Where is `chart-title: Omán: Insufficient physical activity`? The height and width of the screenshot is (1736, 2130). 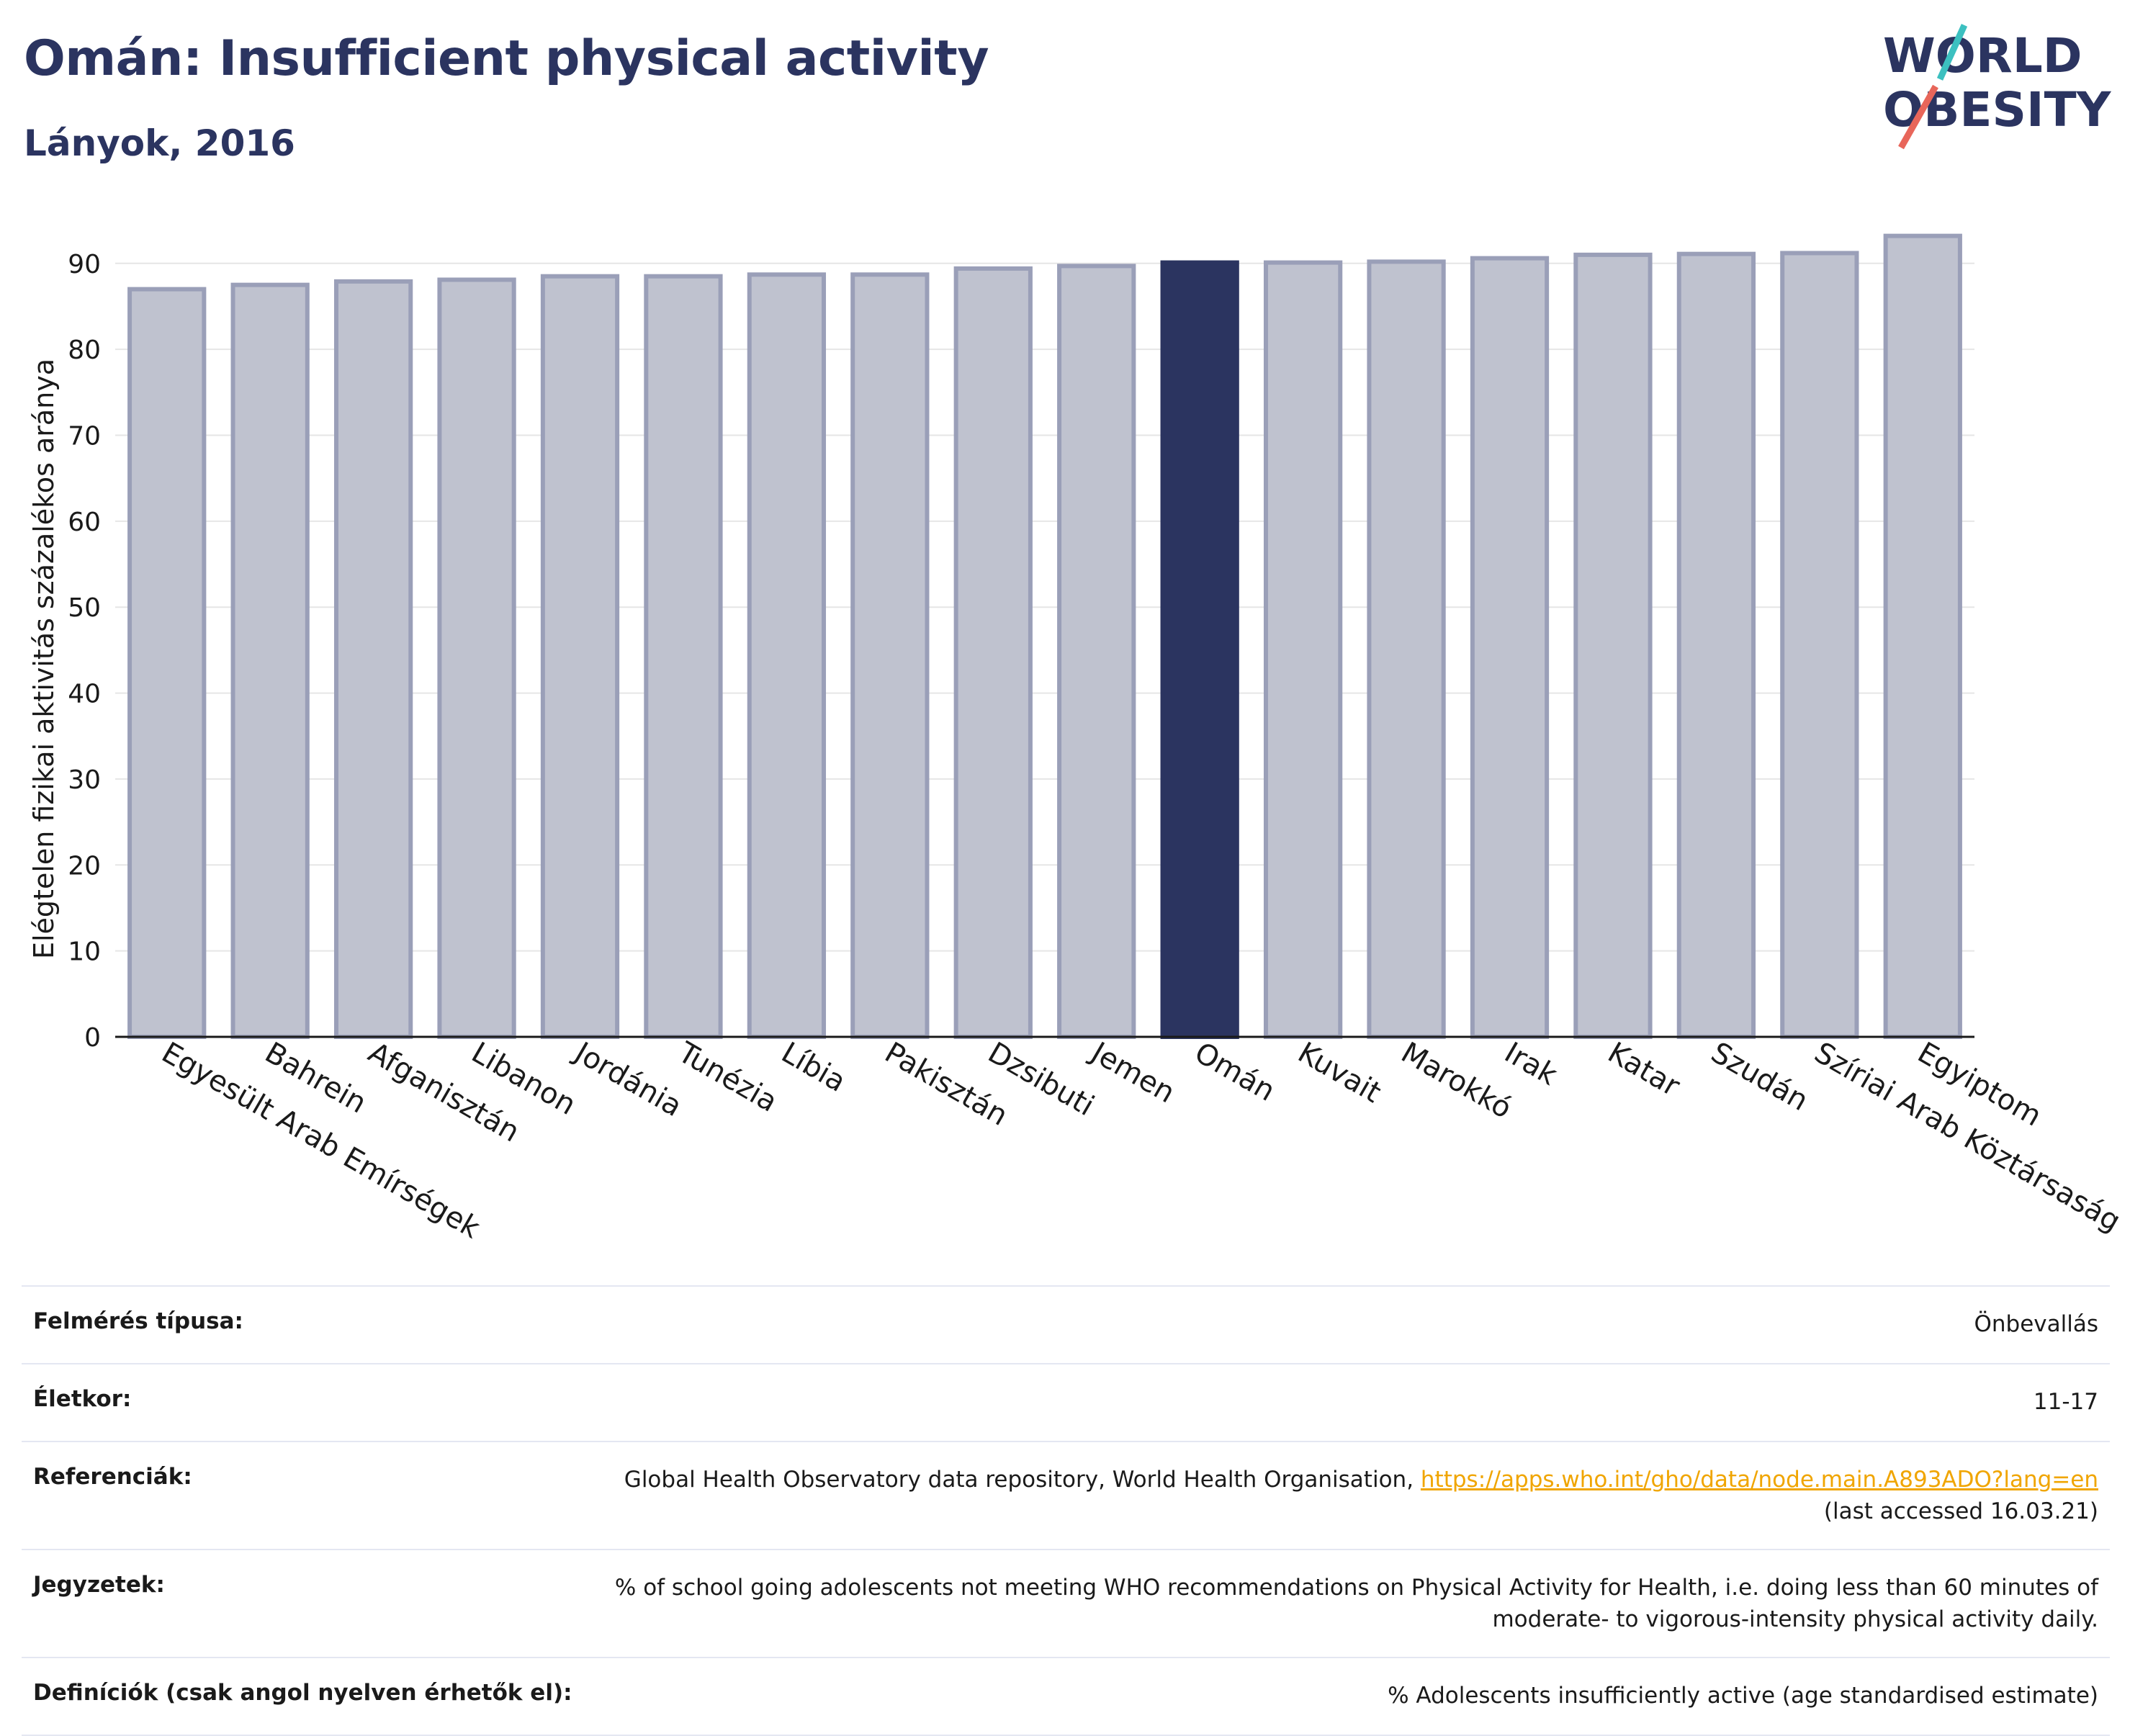 chart-title: Omán: Insufficient physical activity is located at coordinates (506, 59).